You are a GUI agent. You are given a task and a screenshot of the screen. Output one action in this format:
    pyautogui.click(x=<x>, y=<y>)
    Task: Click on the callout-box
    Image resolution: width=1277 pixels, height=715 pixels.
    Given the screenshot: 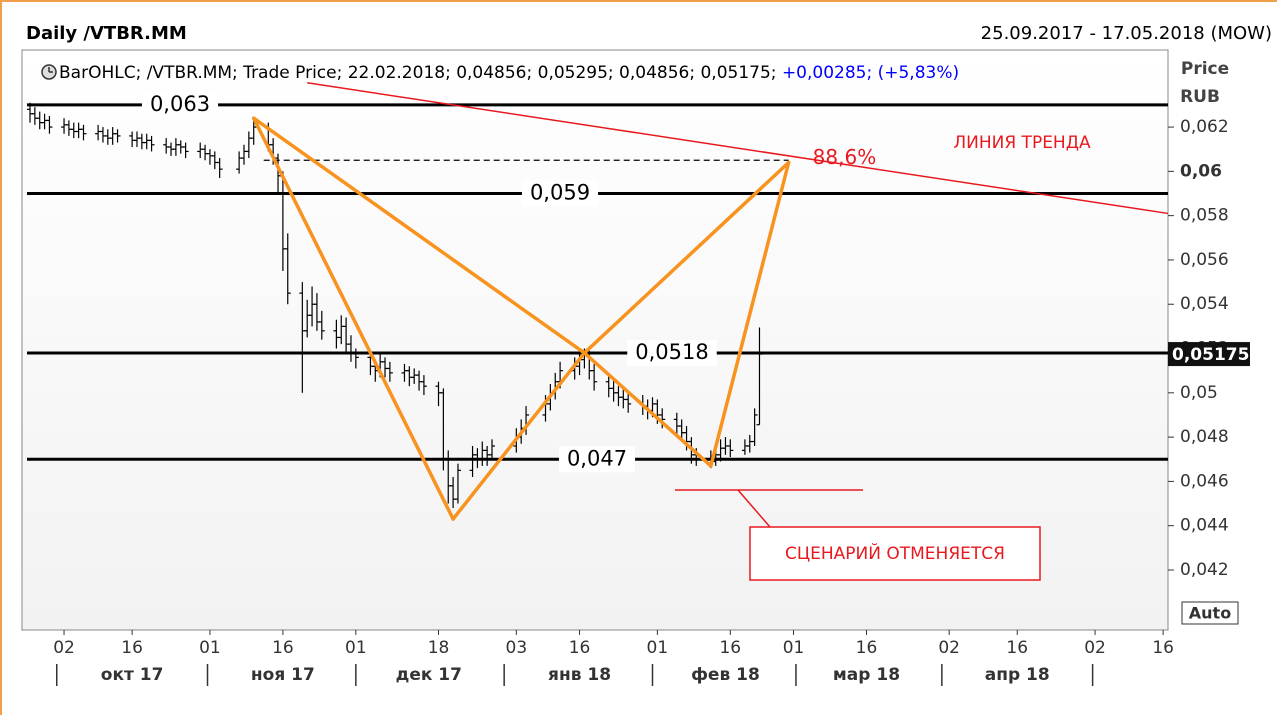 What is the action you would take?
    pyautogui.click(x=895, y=553)
    